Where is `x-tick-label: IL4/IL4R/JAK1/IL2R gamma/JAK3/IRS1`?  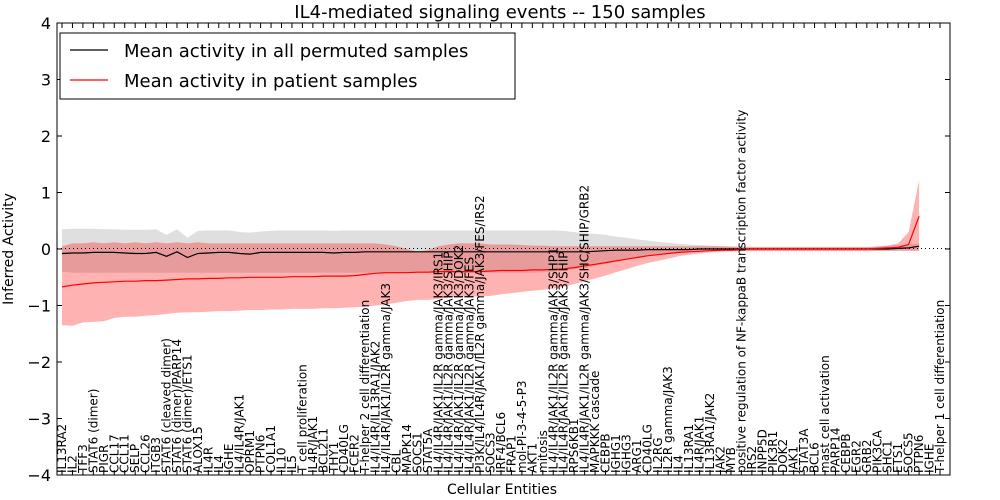 x-tick-label: IL4/IL4R/JAK1/IL2R gamma/JAK3/IRS1 is located at coordinates (438, 362).